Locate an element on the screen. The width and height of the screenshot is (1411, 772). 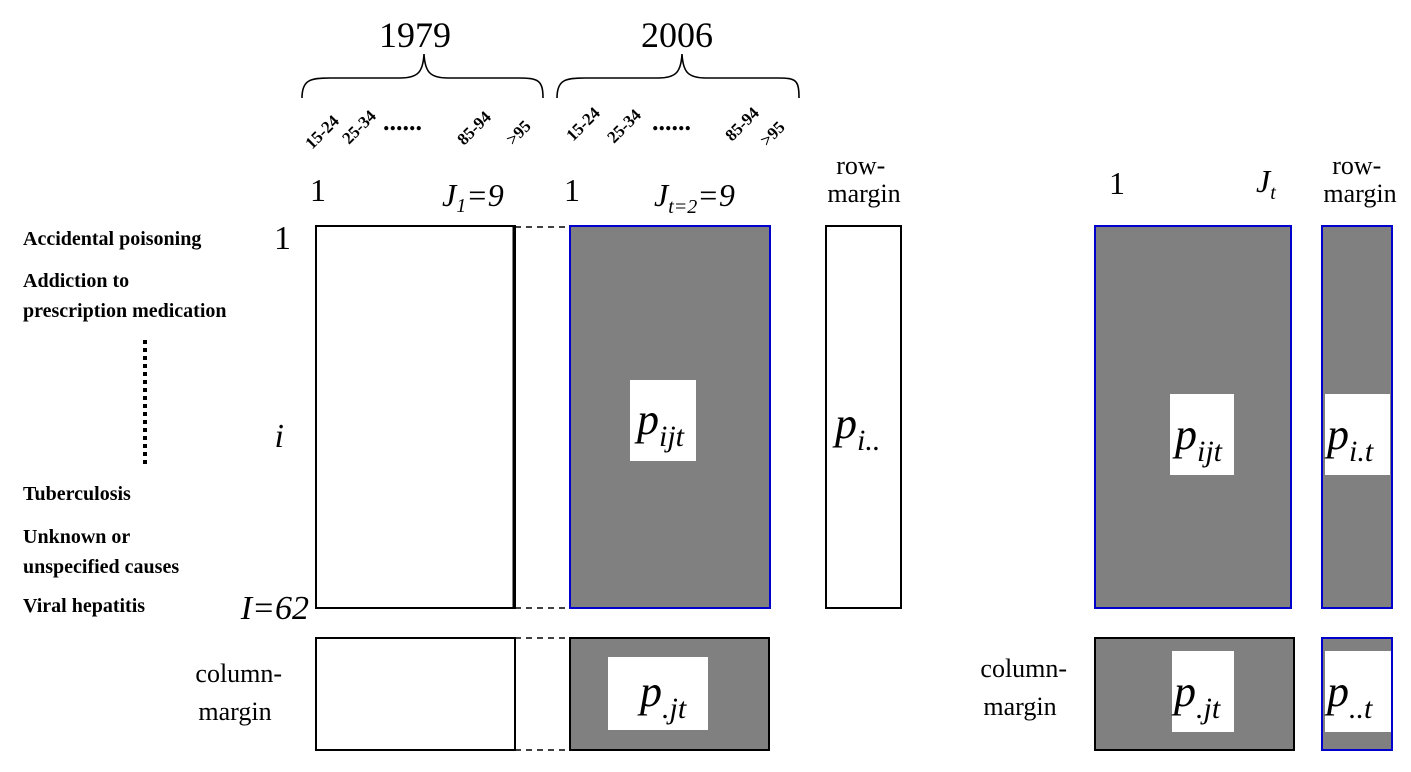
table-2006 is located at coordinates (670, 417).